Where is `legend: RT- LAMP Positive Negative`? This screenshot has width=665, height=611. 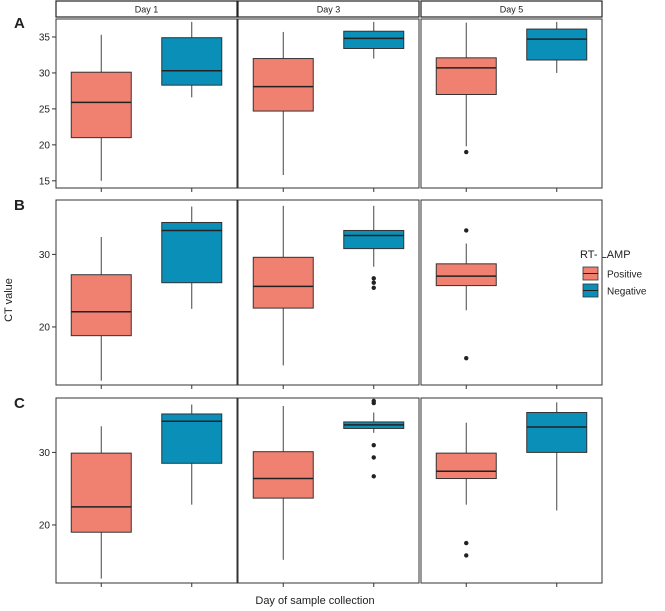 legend: RT- LAMP Positive Negative is located at coordinates (613, 273).